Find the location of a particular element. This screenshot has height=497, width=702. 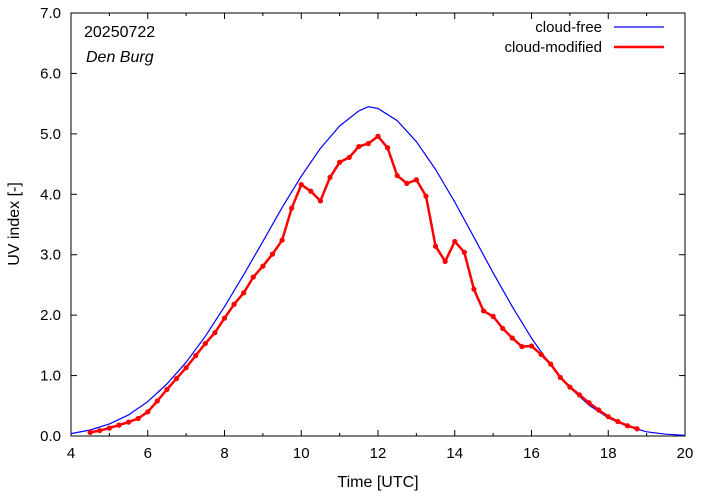

y-tick-label: 5.0 is located at coordinates (50, 134).